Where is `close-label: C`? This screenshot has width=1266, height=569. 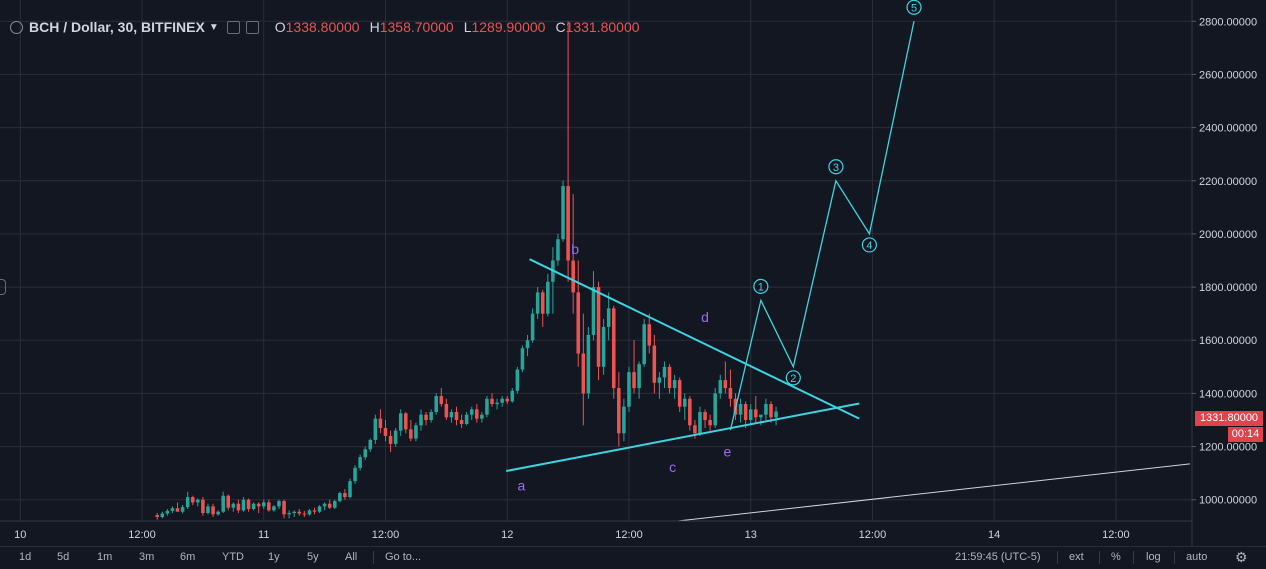
close-label: C is located at coordinates (560, 27).